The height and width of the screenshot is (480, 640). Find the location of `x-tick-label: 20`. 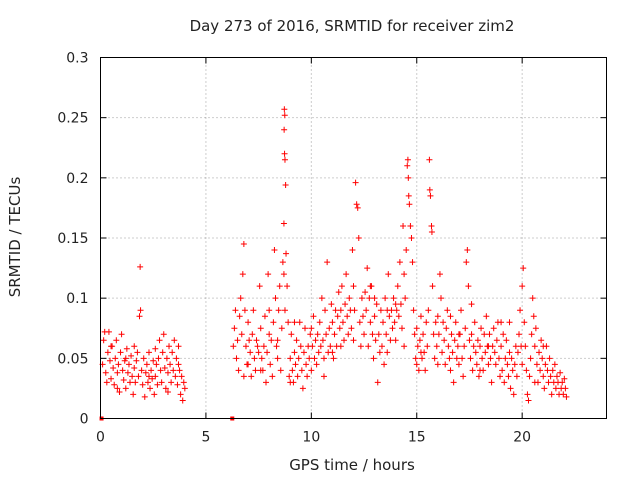

x-tick-label: 20 is located at coordinates (522, 438).